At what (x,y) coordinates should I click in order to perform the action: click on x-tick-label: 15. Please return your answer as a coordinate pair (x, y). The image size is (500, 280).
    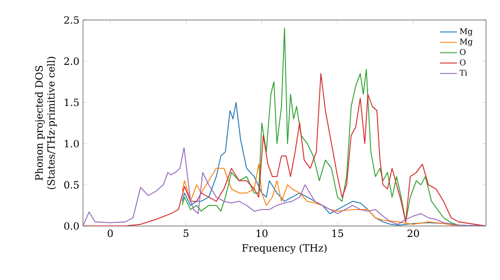
    Looking at the image, I should click on (338, 234).